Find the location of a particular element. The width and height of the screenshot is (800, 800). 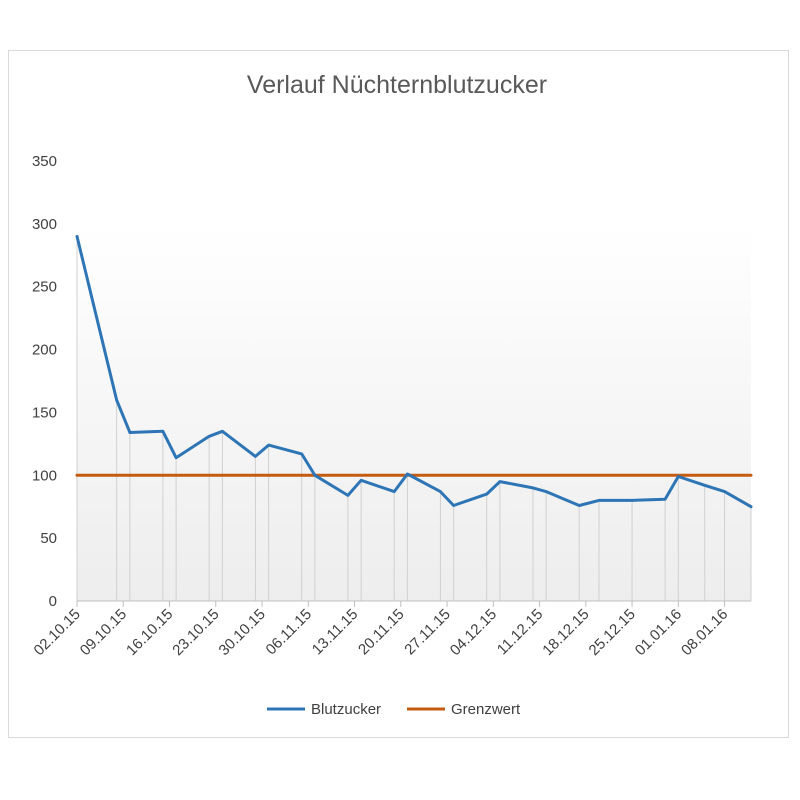

x-tick-label: 06.11.15 is located at coordinates (289, 632).